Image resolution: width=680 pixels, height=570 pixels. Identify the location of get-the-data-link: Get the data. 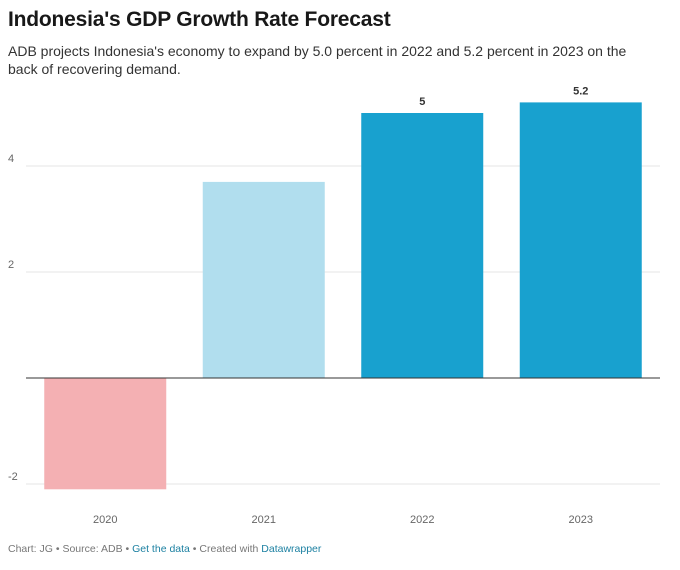
(161, 549).